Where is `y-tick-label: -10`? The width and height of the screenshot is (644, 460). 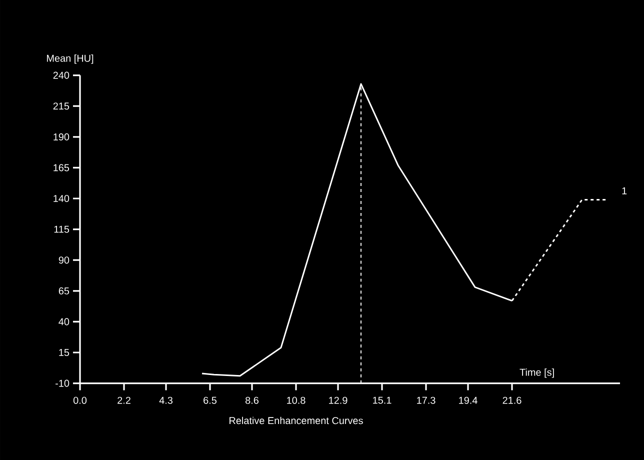 y-tick-label: -10 is located at coordinates (63, 383).